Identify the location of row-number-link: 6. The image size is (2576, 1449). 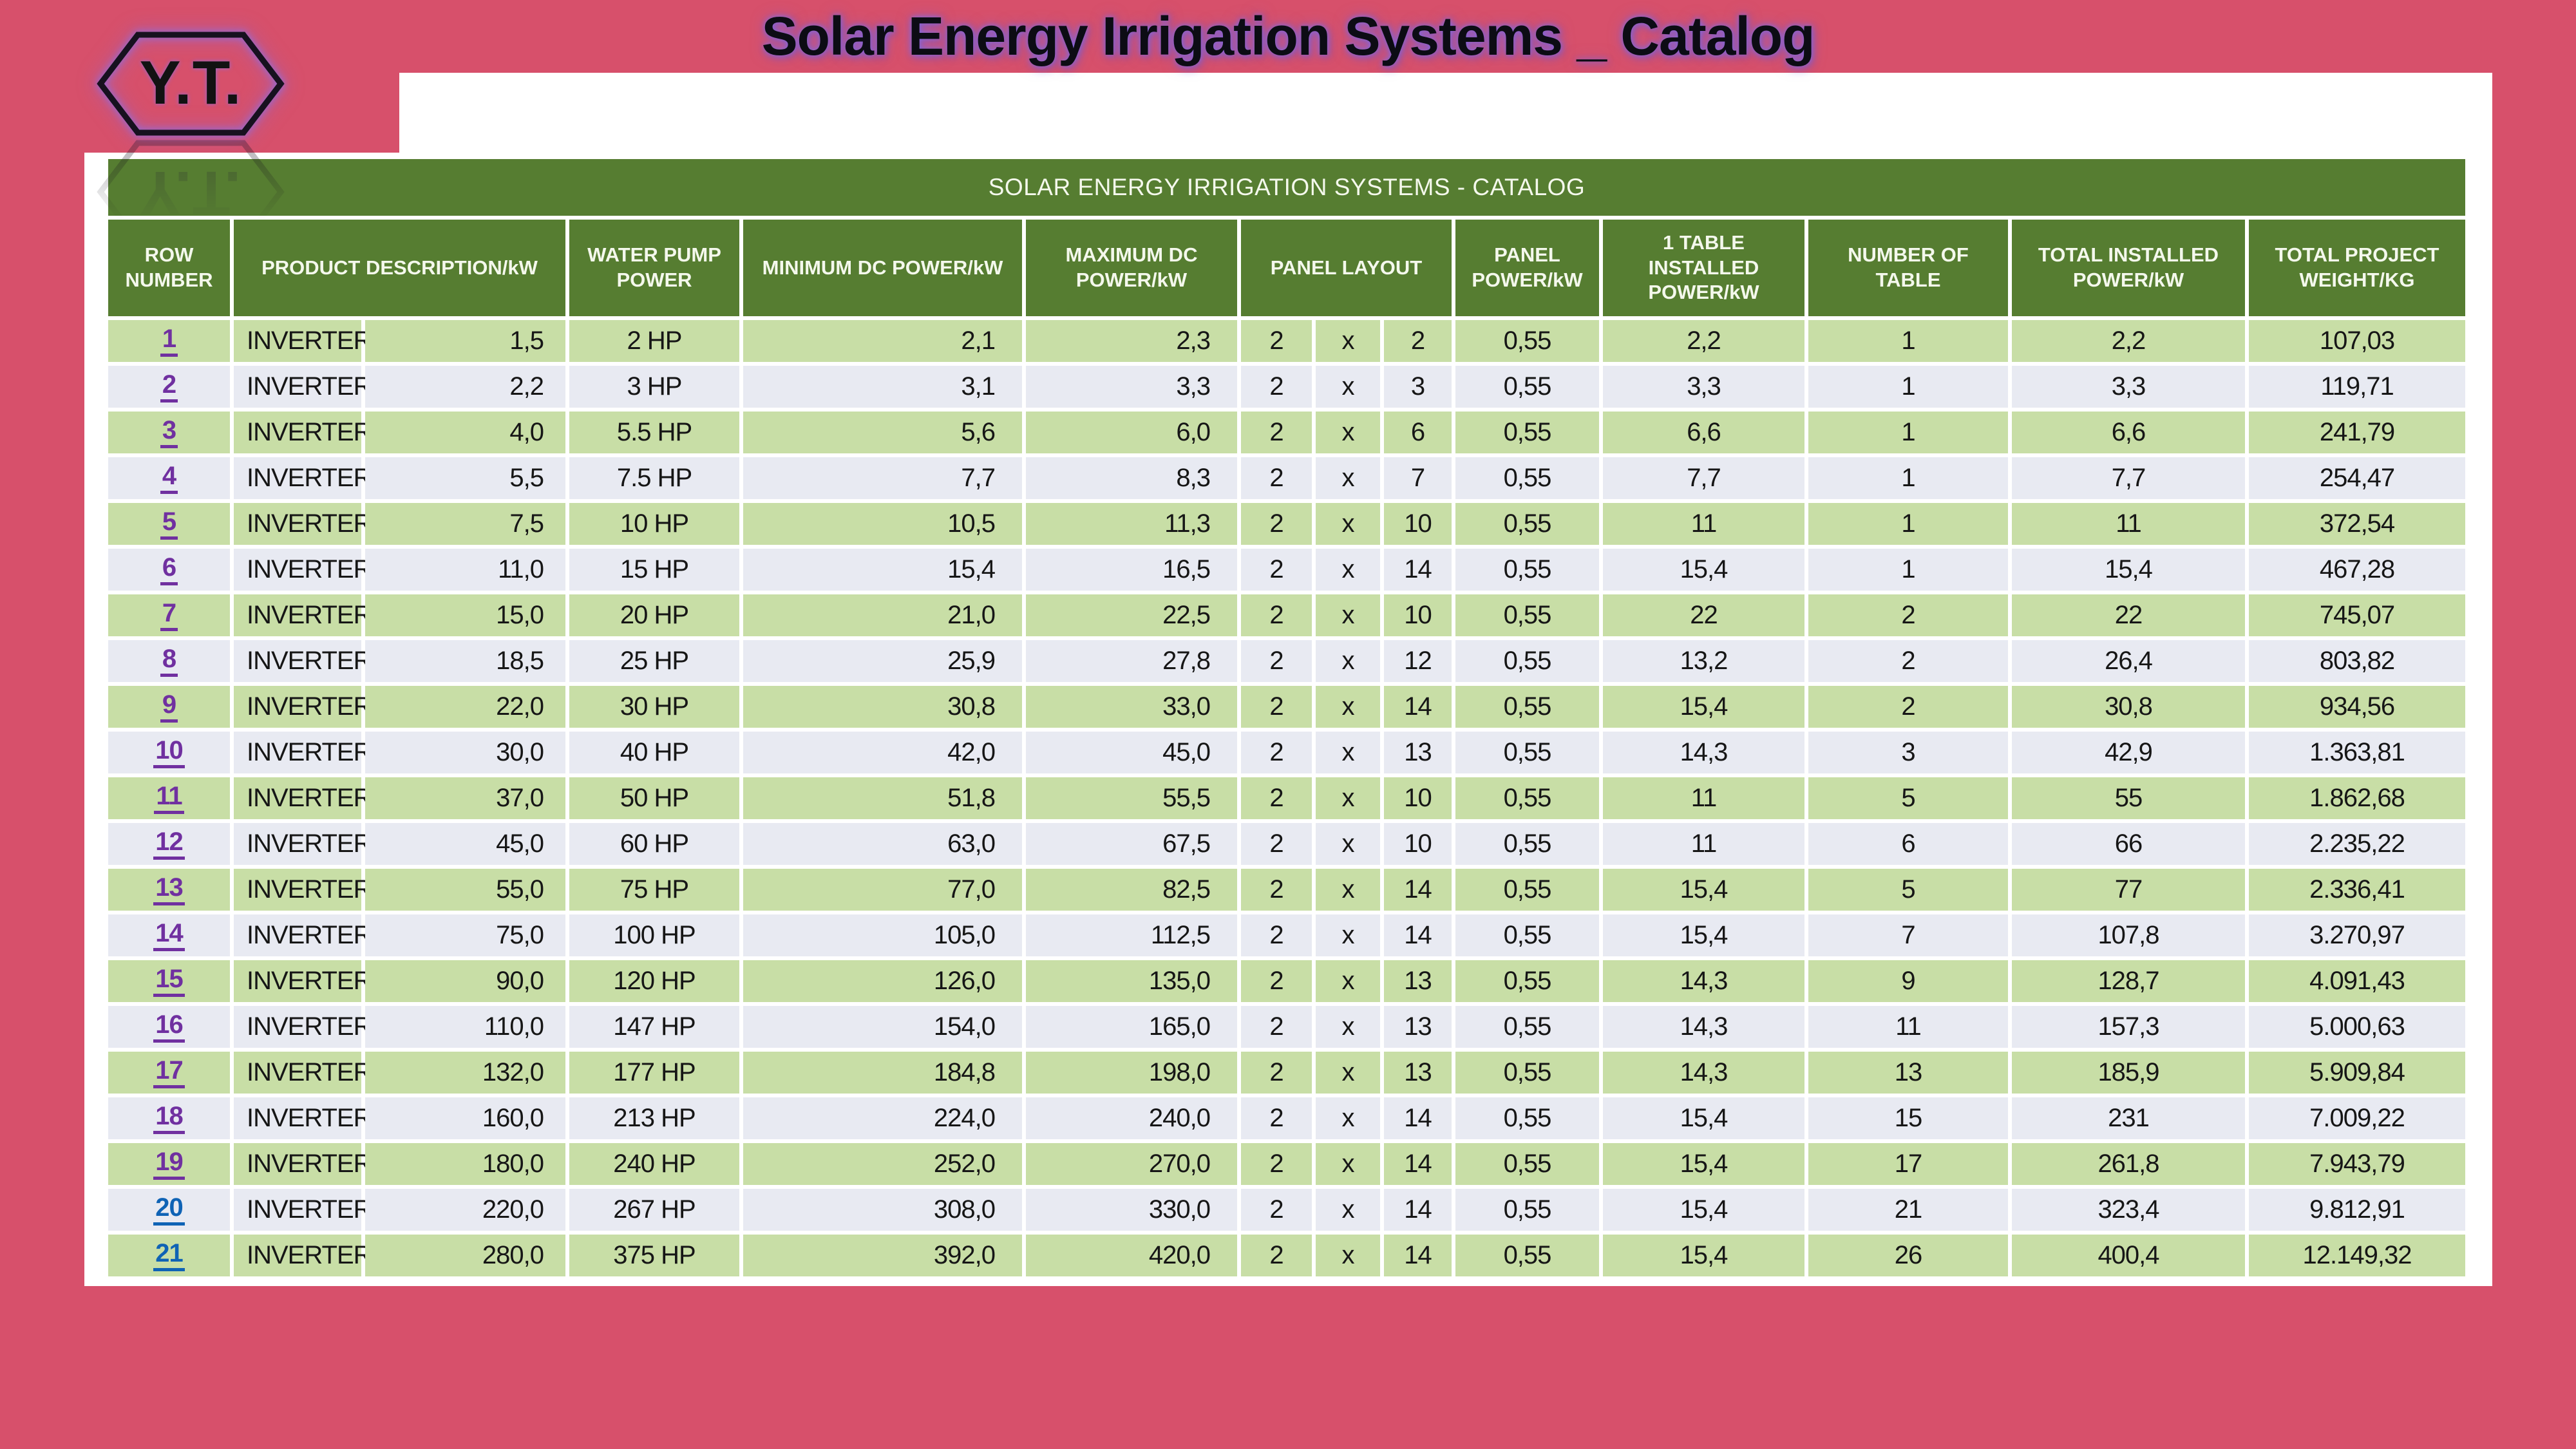
(169, 570).